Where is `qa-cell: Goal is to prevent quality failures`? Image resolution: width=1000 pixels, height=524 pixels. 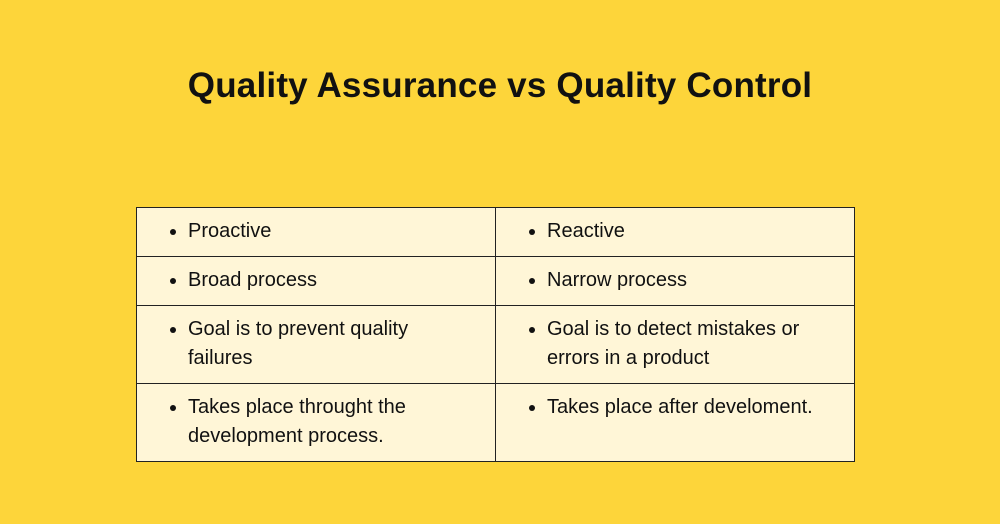
qa-cell: Goal is to prevent quality failures is located at coordinates (316, 344).